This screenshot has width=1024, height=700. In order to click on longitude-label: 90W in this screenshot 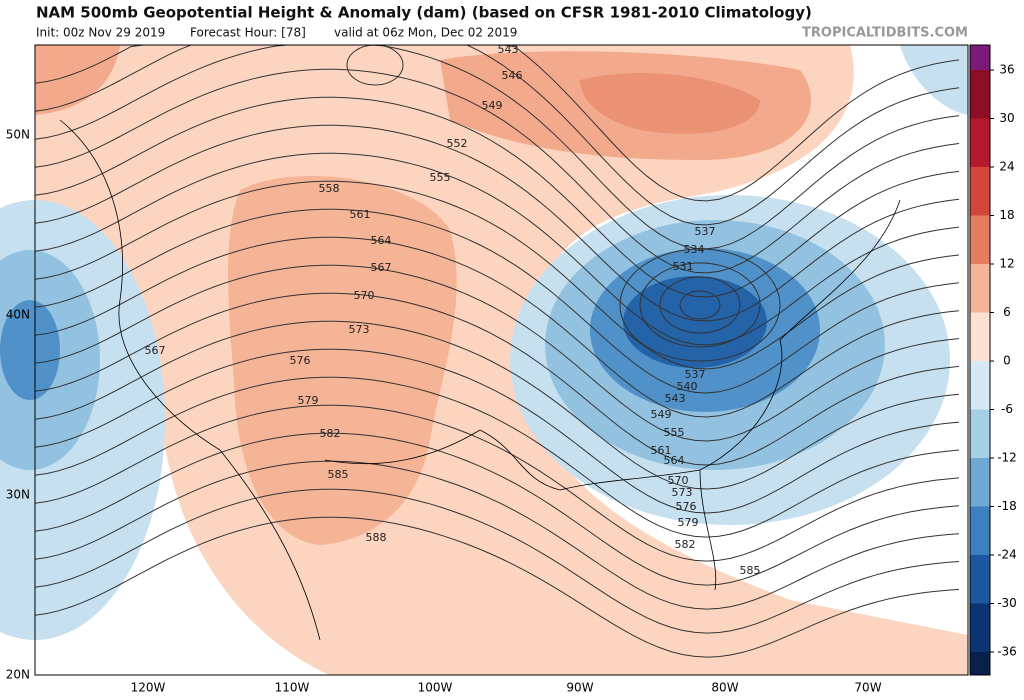, I will do `click(579, 688)`.